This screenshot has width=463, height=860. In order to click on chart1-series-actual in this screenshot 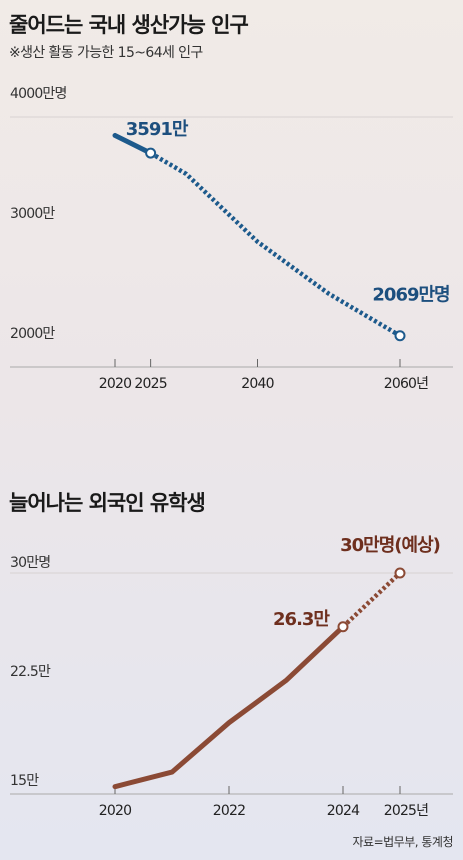, I will do `click(133, 144)`.